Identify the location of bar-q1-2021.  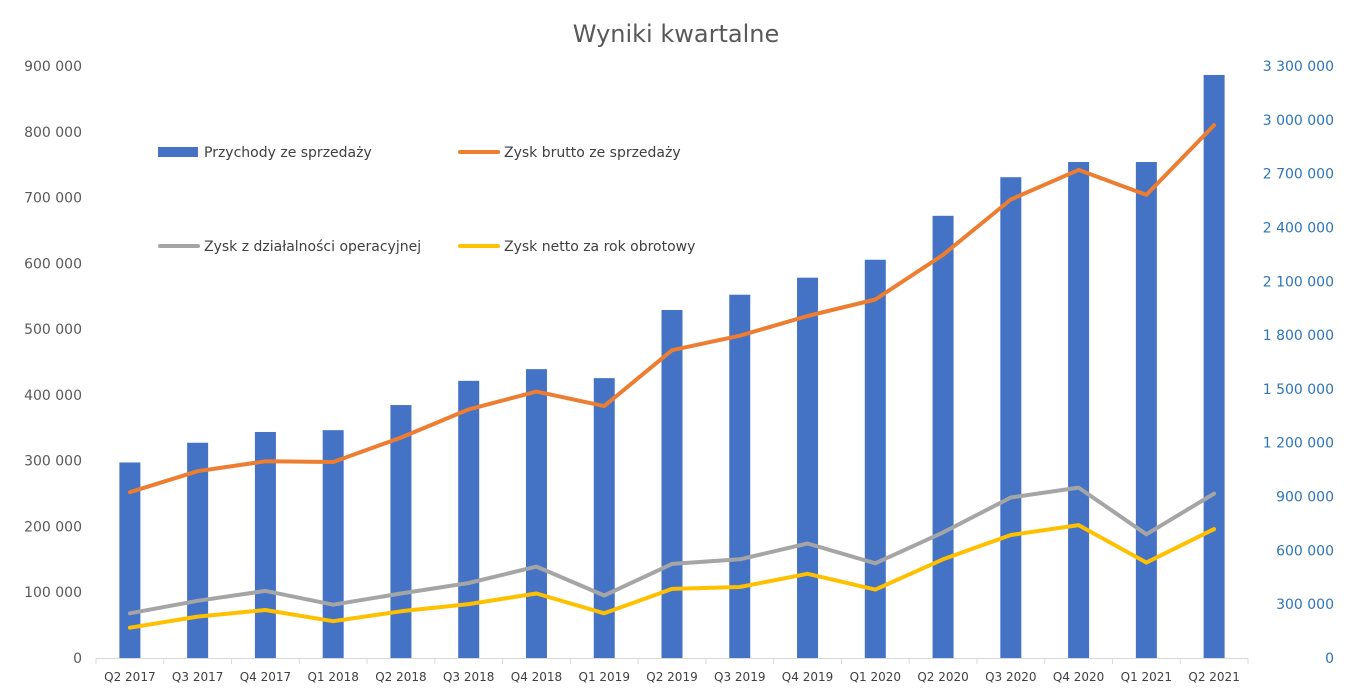
(1146, 409).